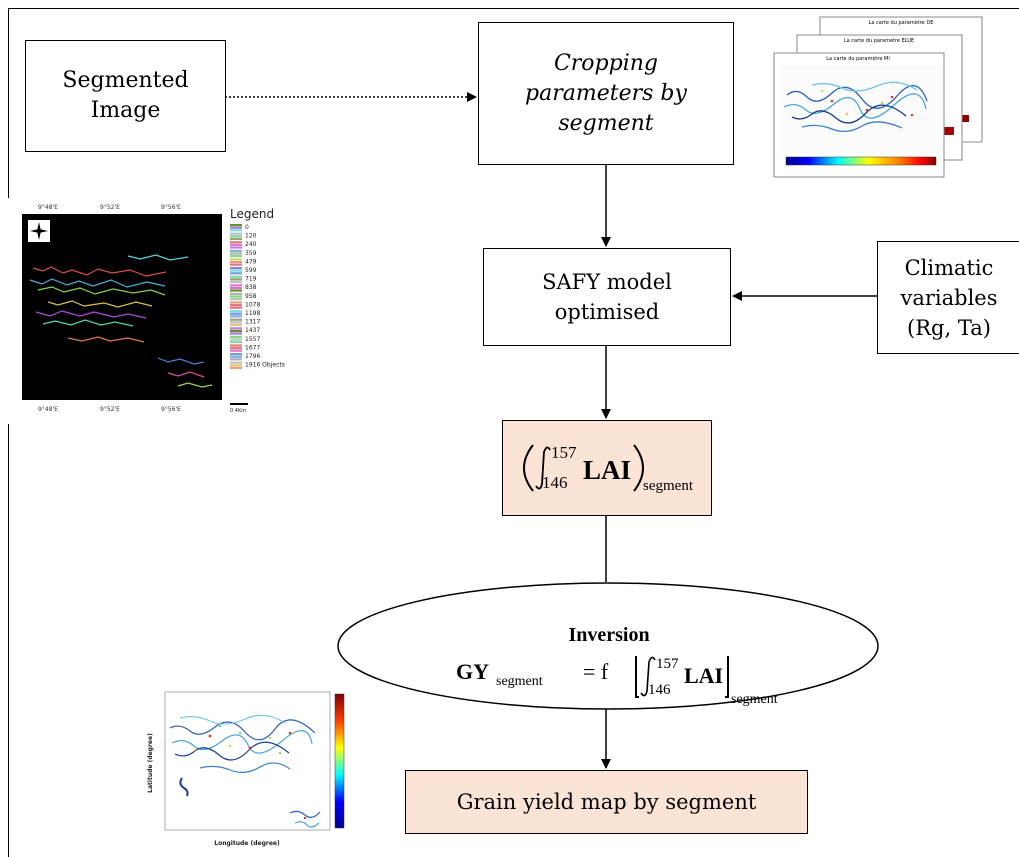 The image size is (1019, 857). Describe the element at coordinates (265, 365) in the screenshot. I see `legend-value: 1916 Objects` at that location.